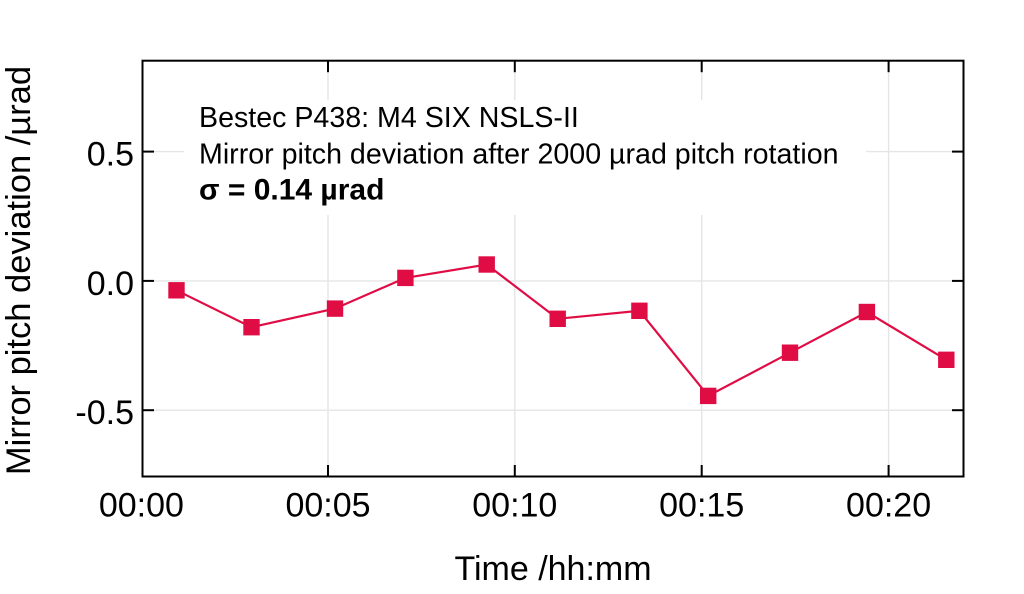  Describe the element at coordinates (104, 413) in the screenshot. I see `svg-text: -0.5` at that location.